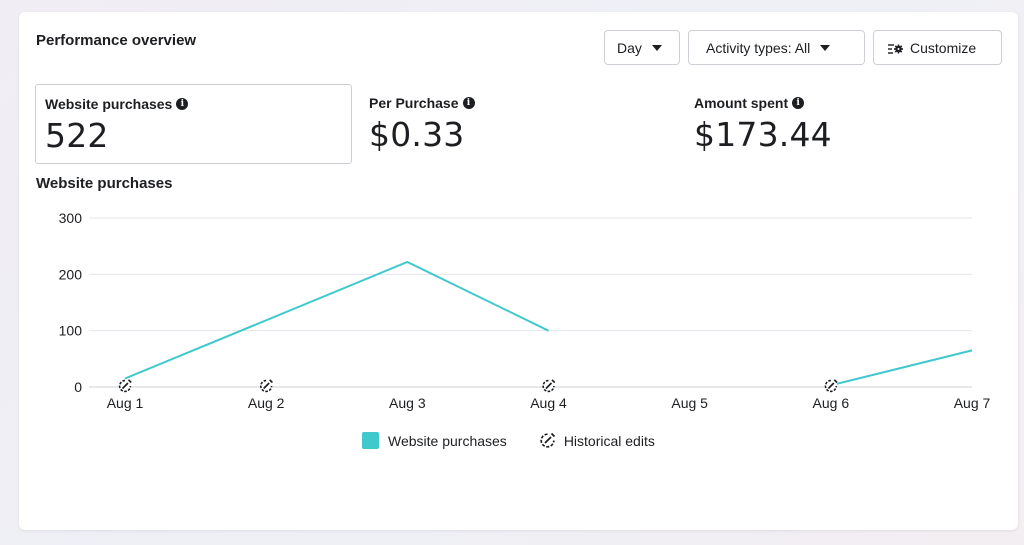  I want to click on y-tick-label: 100, so click(71, 331).